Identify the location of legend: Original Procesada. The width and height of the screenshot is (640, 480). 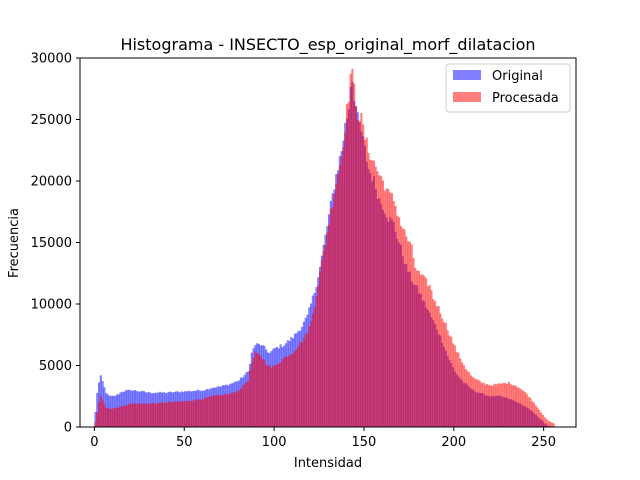
(508, 88).